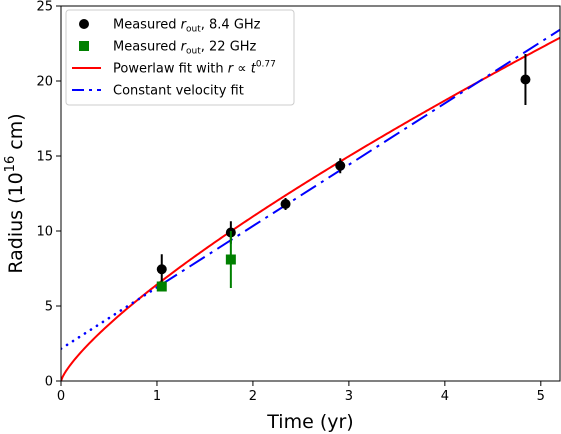 The image size is (561, 434). Describe the element at coordinates (185, 48) in the screenshot. I see `legend-label: Measured rout, 22 GHz` at that location.